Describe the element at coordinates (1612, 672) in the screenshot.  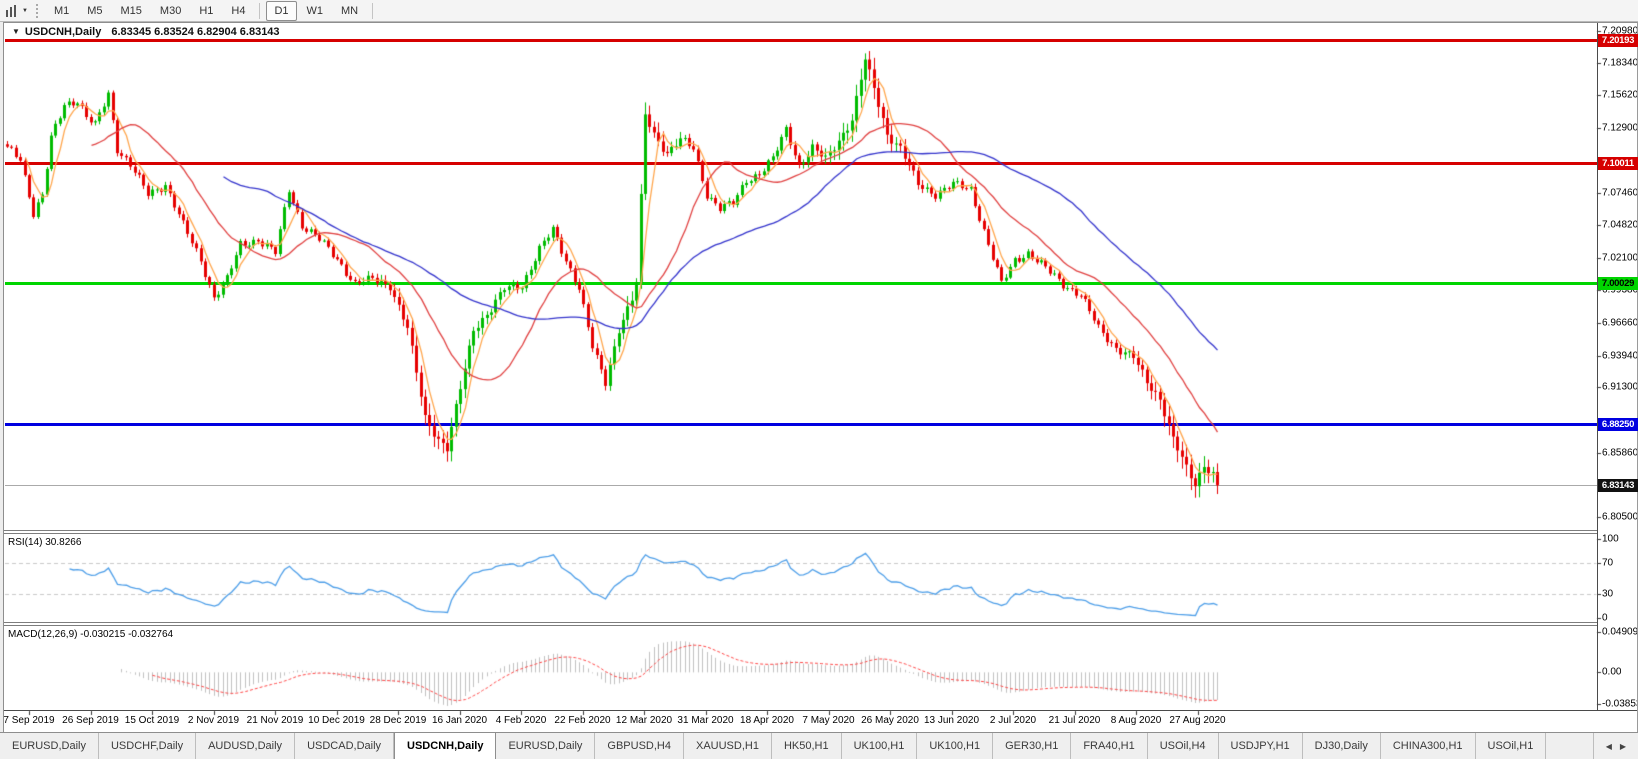
I see `macd-tick-0.00: 0.00` at that location.